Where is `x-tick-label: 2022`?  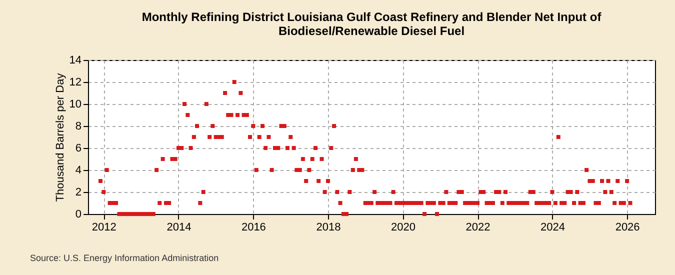
x-tick-label: 2022 is located at coordinates (478, 228).